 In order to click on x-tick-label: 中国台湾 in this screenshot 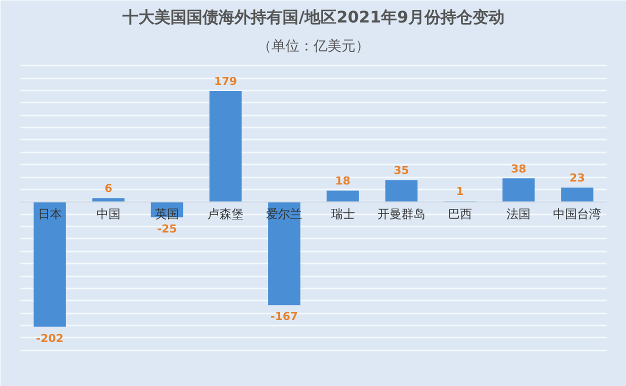, I will do `click(577, 213)`.